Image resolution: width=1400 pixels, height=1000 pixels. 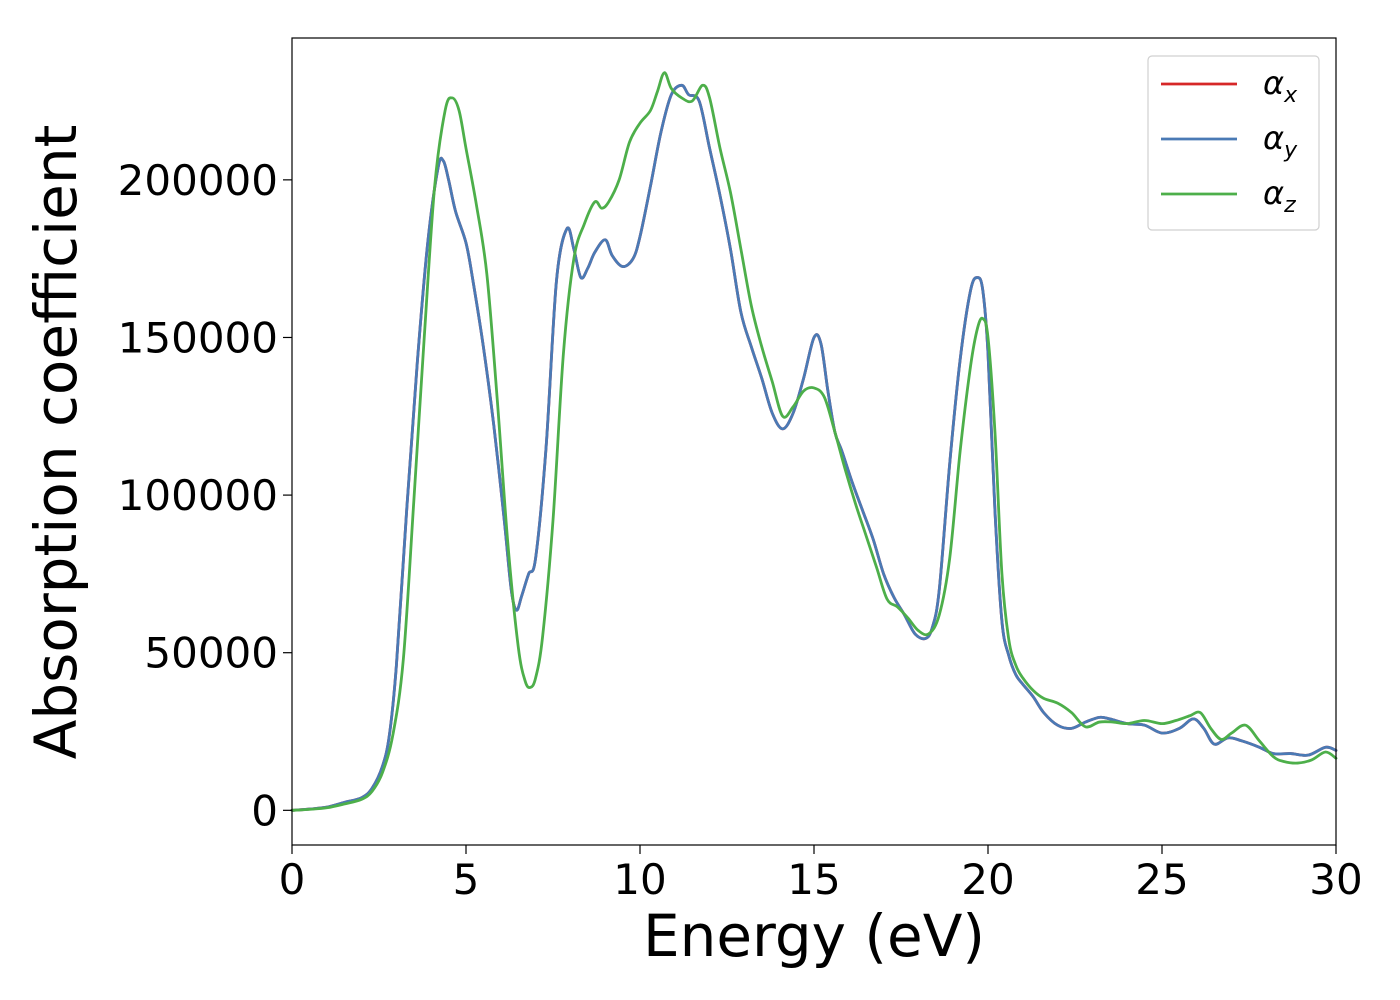 What do you see at coordinates (1279, 196) in the screenshot?
I see `legend-label-z: αz` at bounding box center [1279, 196].